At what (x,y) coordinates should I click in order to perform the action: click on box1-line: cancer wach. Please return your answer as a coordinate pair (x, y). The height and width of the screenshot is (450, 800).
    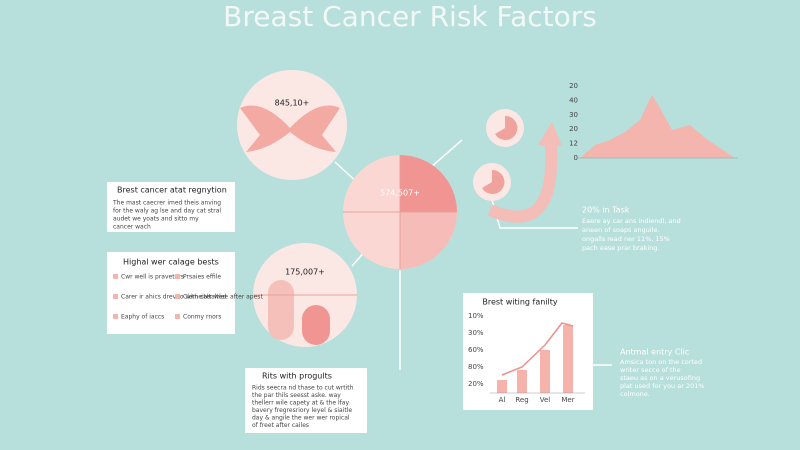
    Looking at the image, I should click on (132, 227).